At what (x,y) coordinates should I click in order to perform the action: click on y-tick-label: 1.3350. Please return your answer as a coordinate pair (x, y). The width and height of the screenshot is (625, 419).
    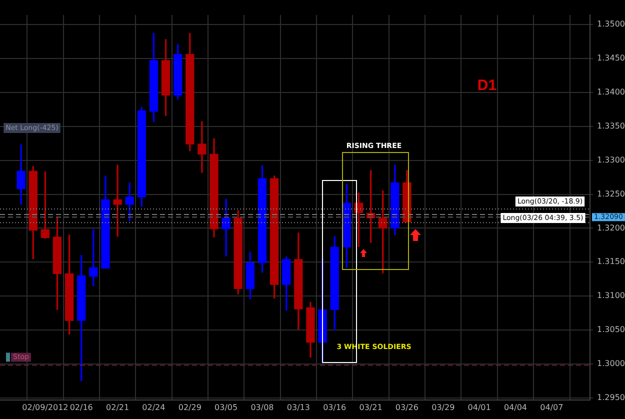
    Looking at the image, I should click on (611, 125).